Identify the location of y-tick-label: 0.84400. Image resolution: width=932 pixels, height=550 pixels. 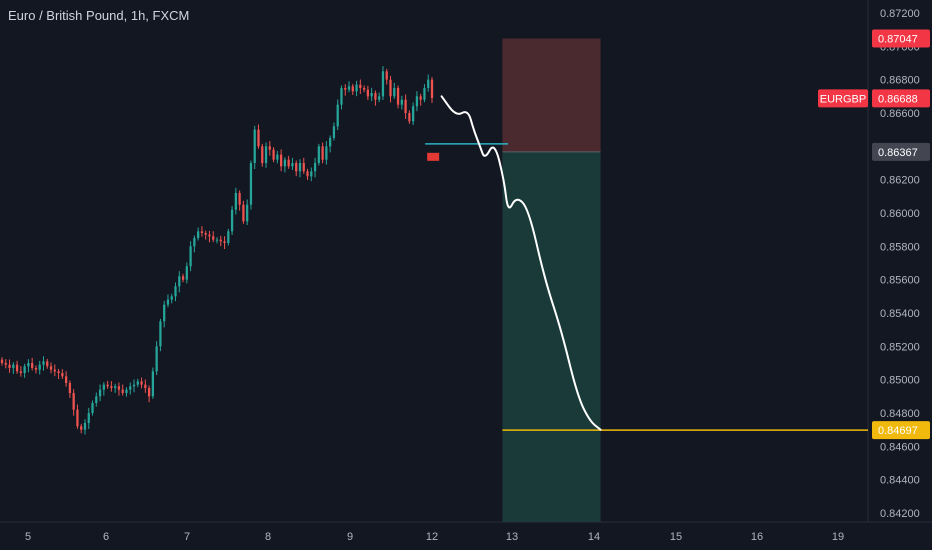
(900, 481).